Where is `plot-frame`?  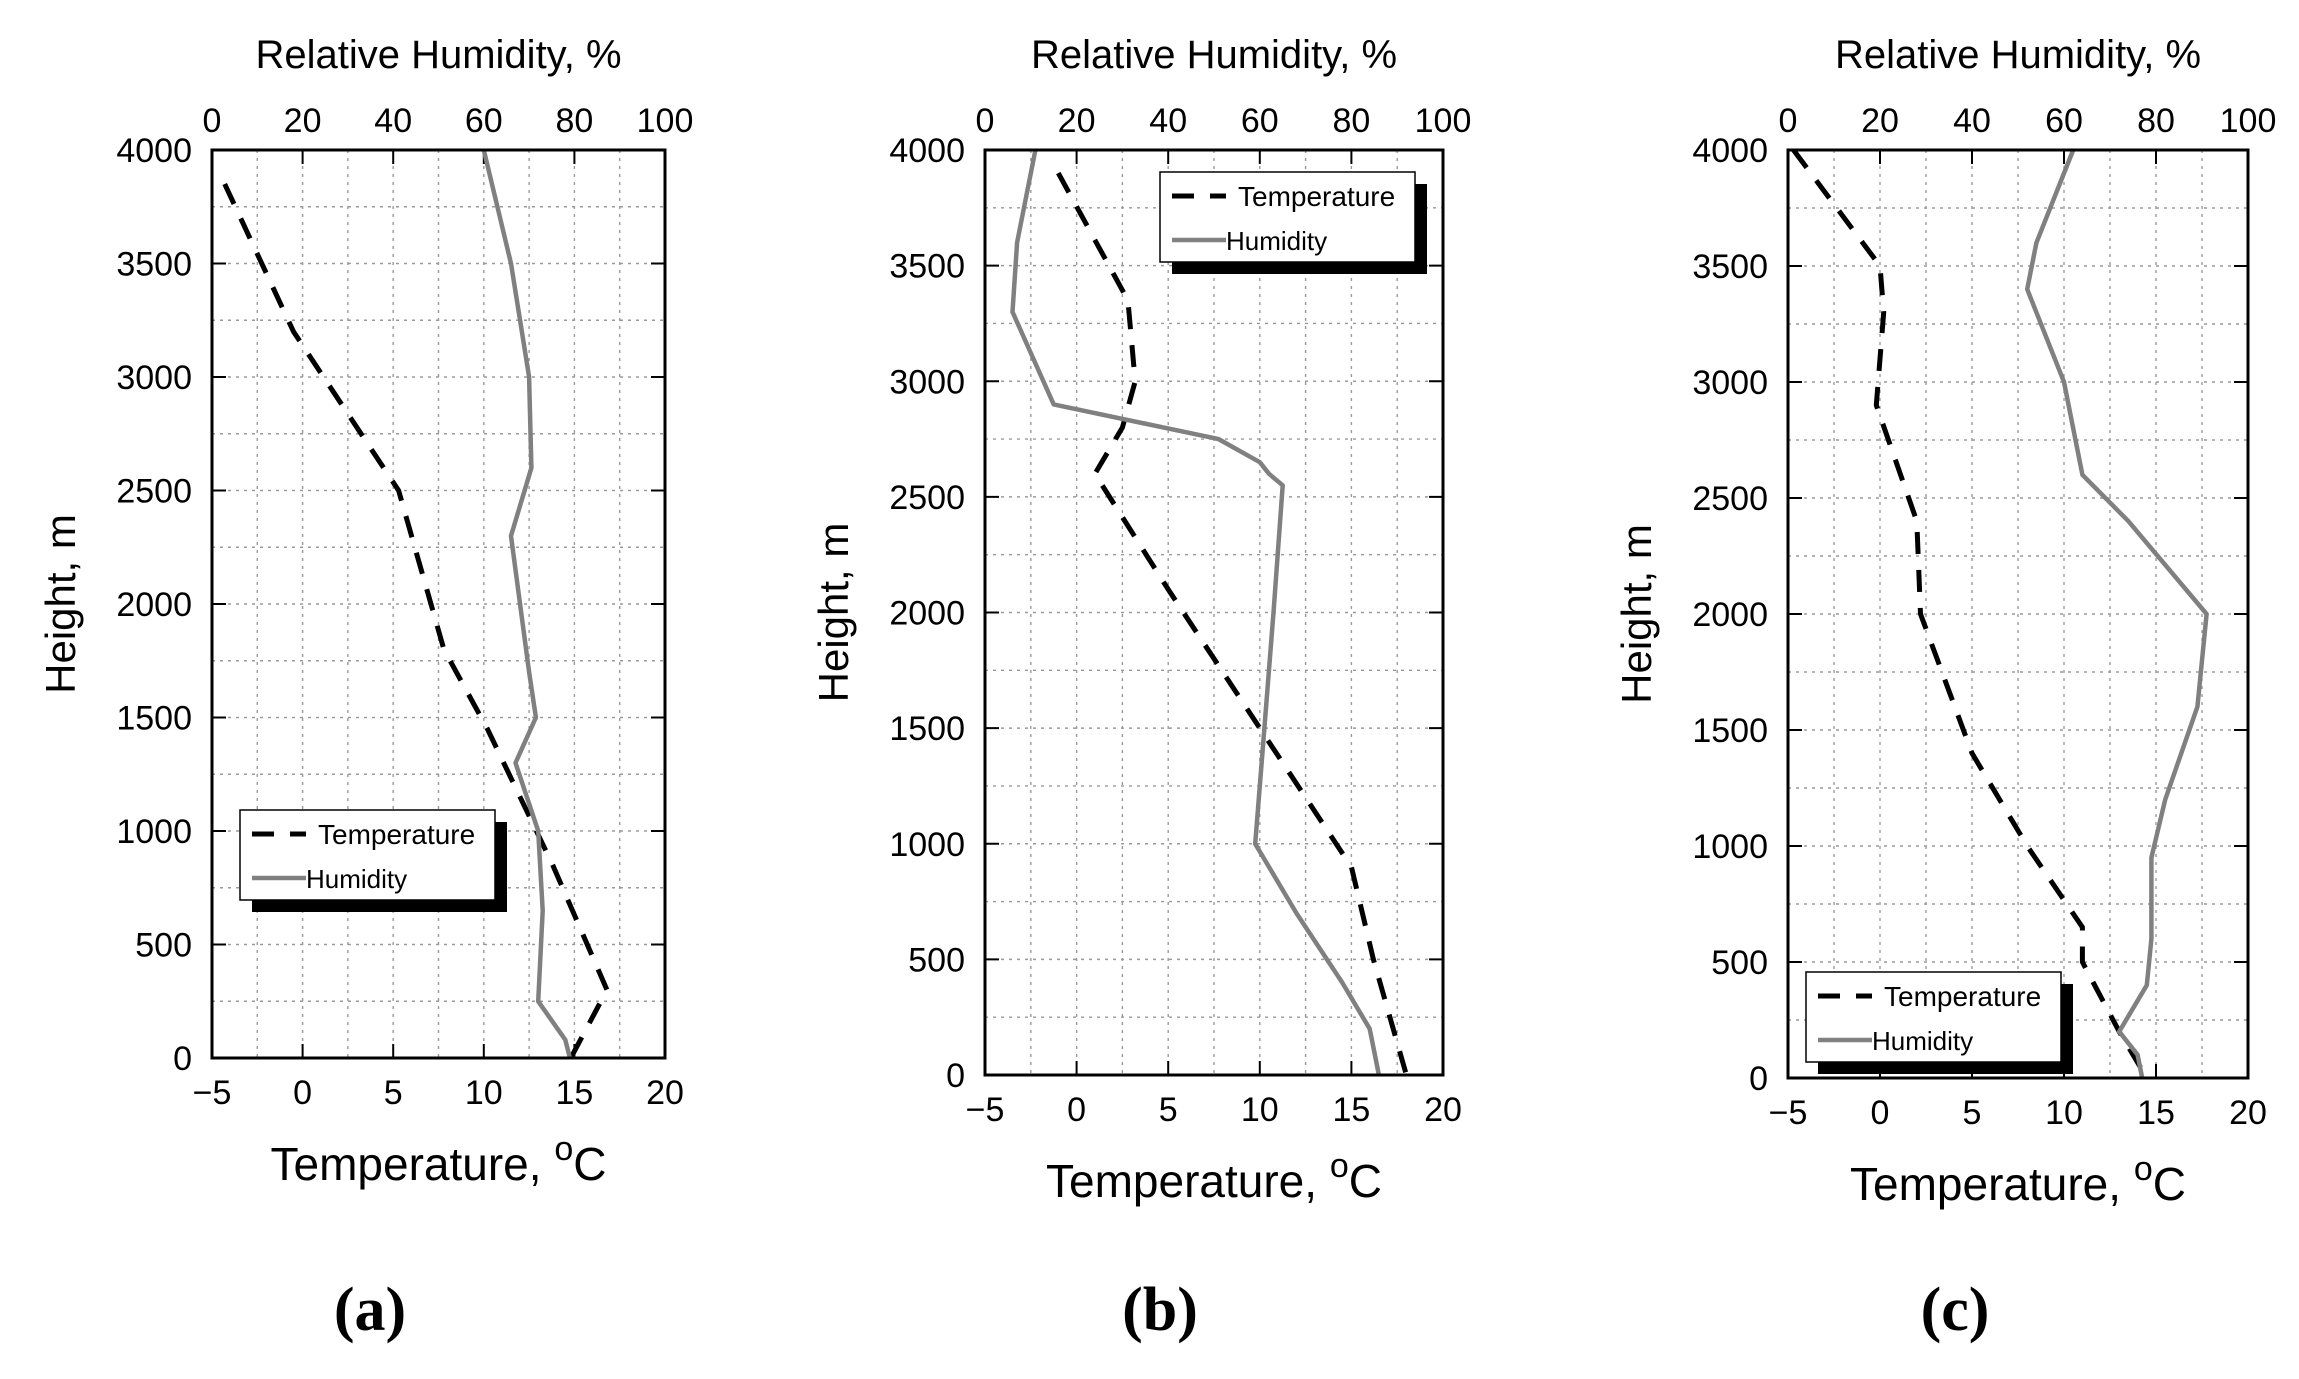
plot-frame is located at coordinates (1214, 612).